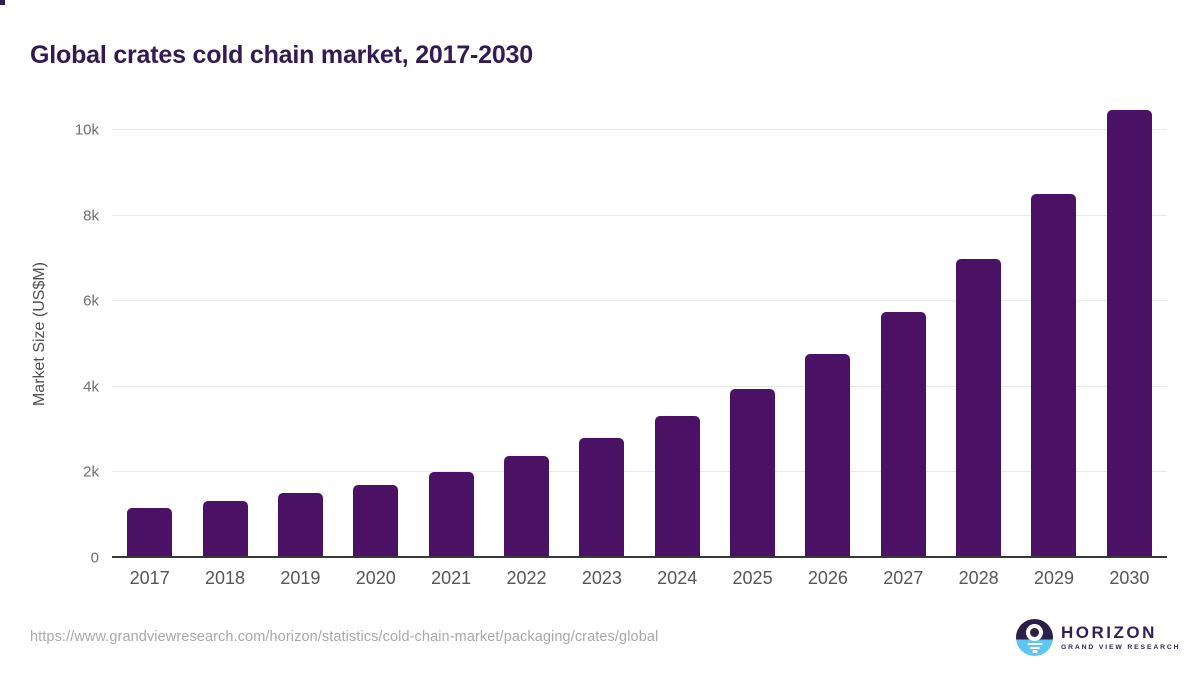 The image size is (1200, 675). Describe the element at coordinates (1109, 632) in the screenshot. I see `logo-brand: HORIZON` at that location.